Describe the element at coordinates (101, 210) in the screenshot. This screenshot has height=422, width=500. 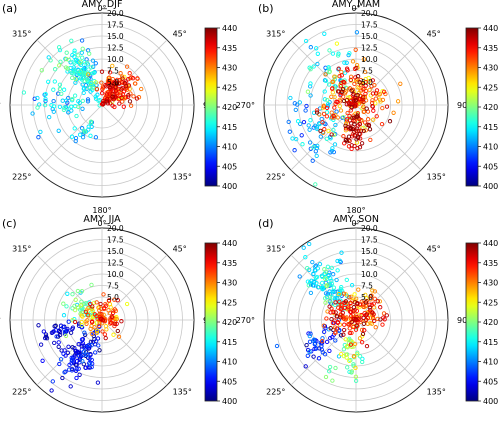
I see `angle-tick-label: 180°` at that location.